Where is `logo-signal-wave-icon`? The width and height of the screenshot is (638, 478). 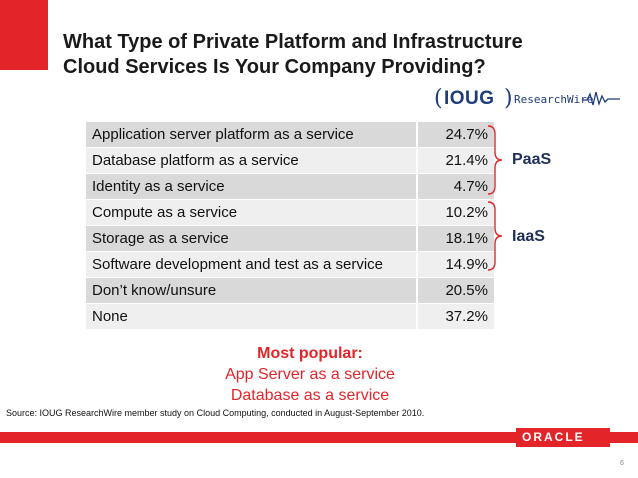
logo-signal-wave-icon is located at coordinates (601, 99).